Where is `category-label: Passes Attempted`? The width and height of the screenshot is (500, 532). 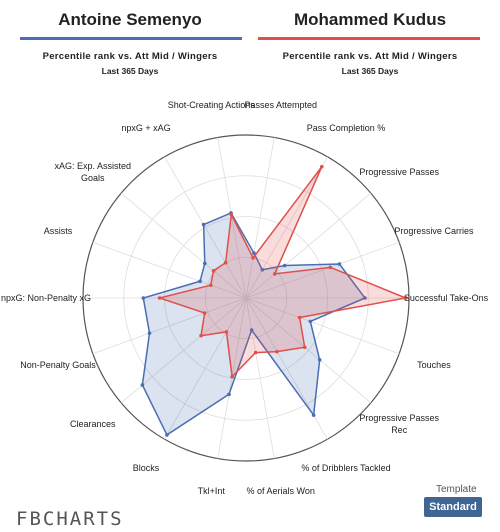 category-label: Passes Attempted is located at coordinates (280, 104).